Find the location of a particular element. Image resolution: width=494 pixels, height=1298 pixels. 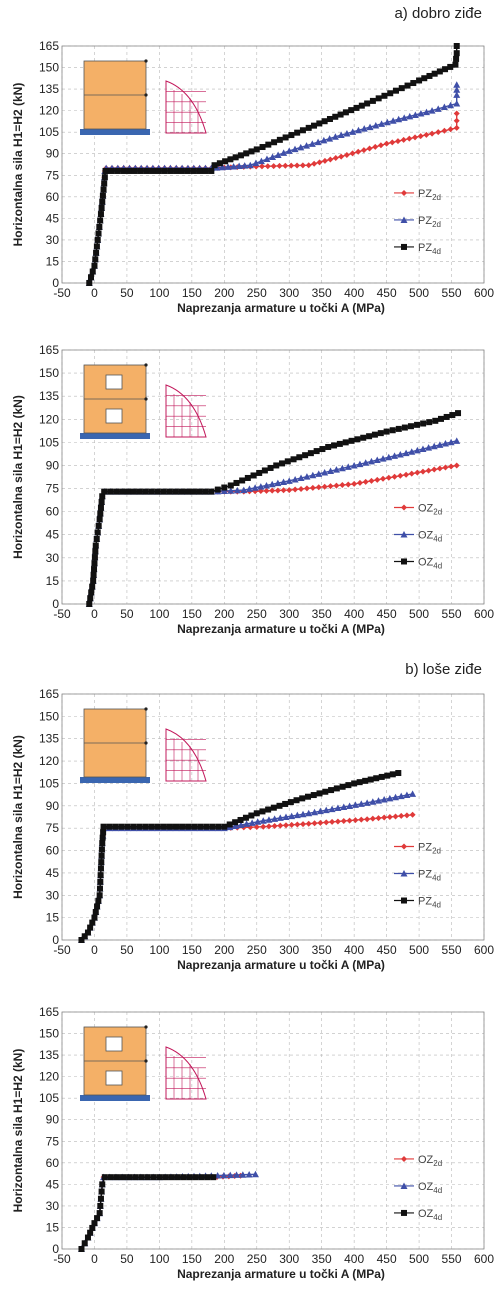

y-tick-label: 15 is located at coordinates (53, 918).